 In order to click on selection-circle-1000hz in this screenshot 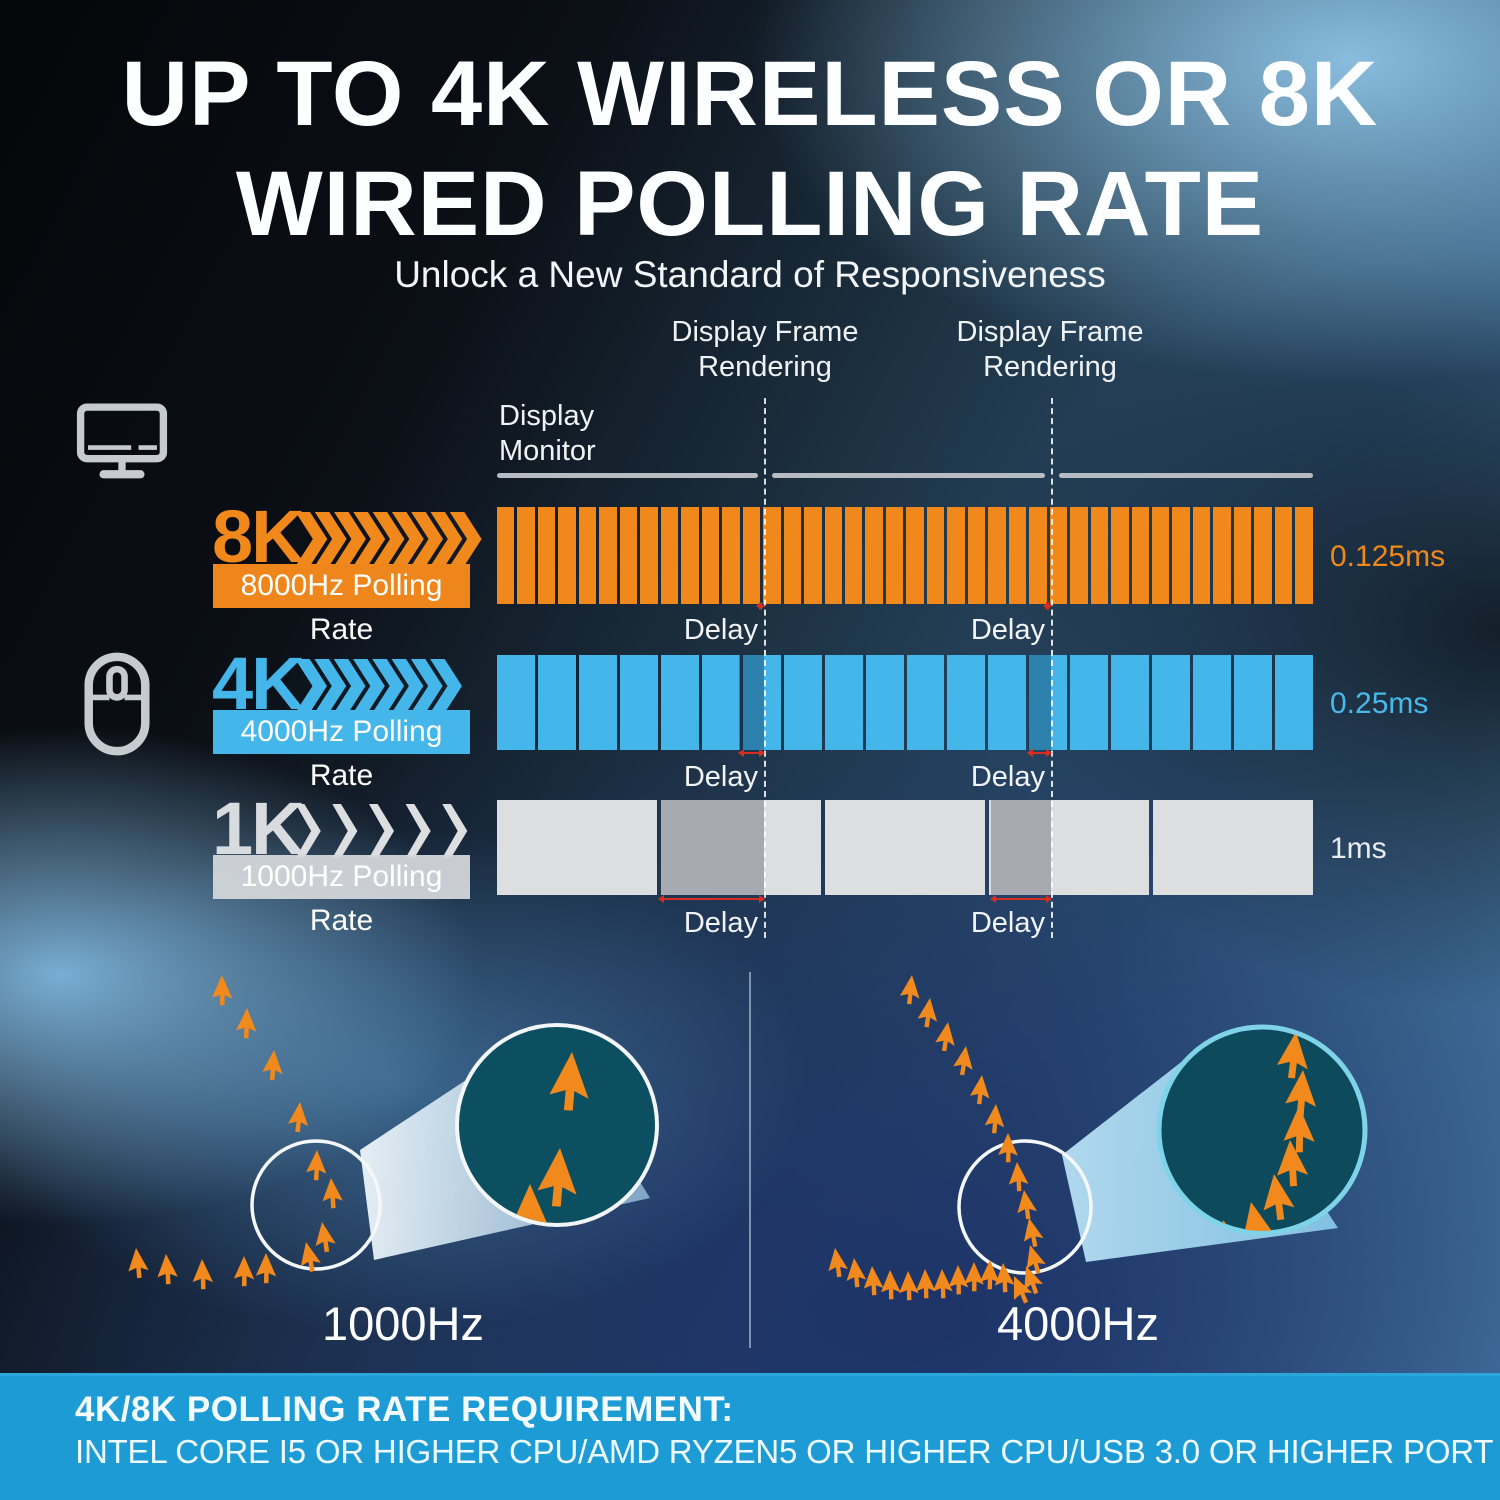, I will do `click(316, 1205)`.